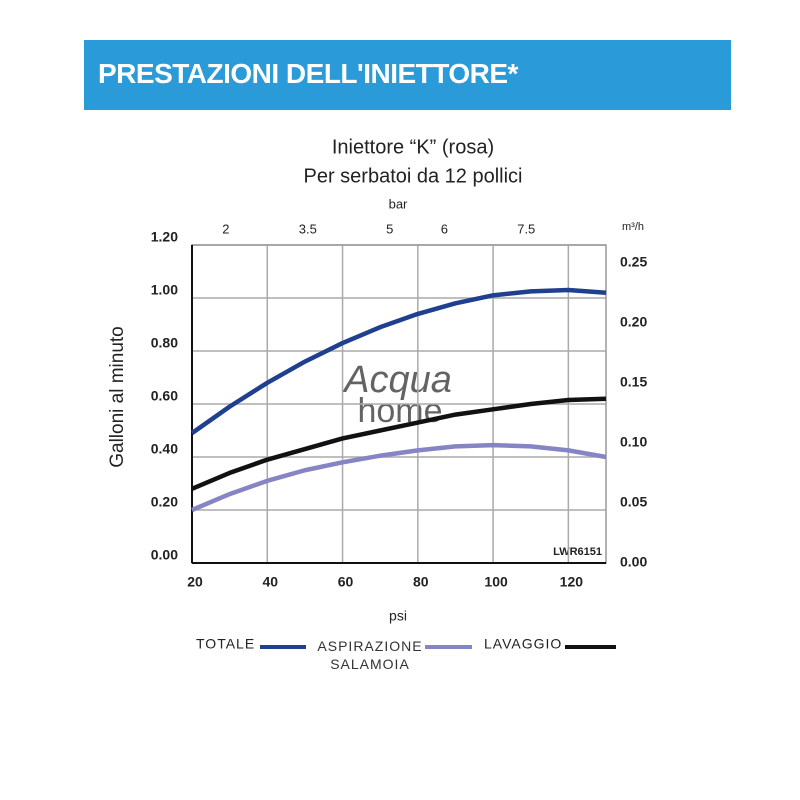  Describe the element at coordinates (577, 552) in the screenshot. I see `annotation: LWR6151` at that location.